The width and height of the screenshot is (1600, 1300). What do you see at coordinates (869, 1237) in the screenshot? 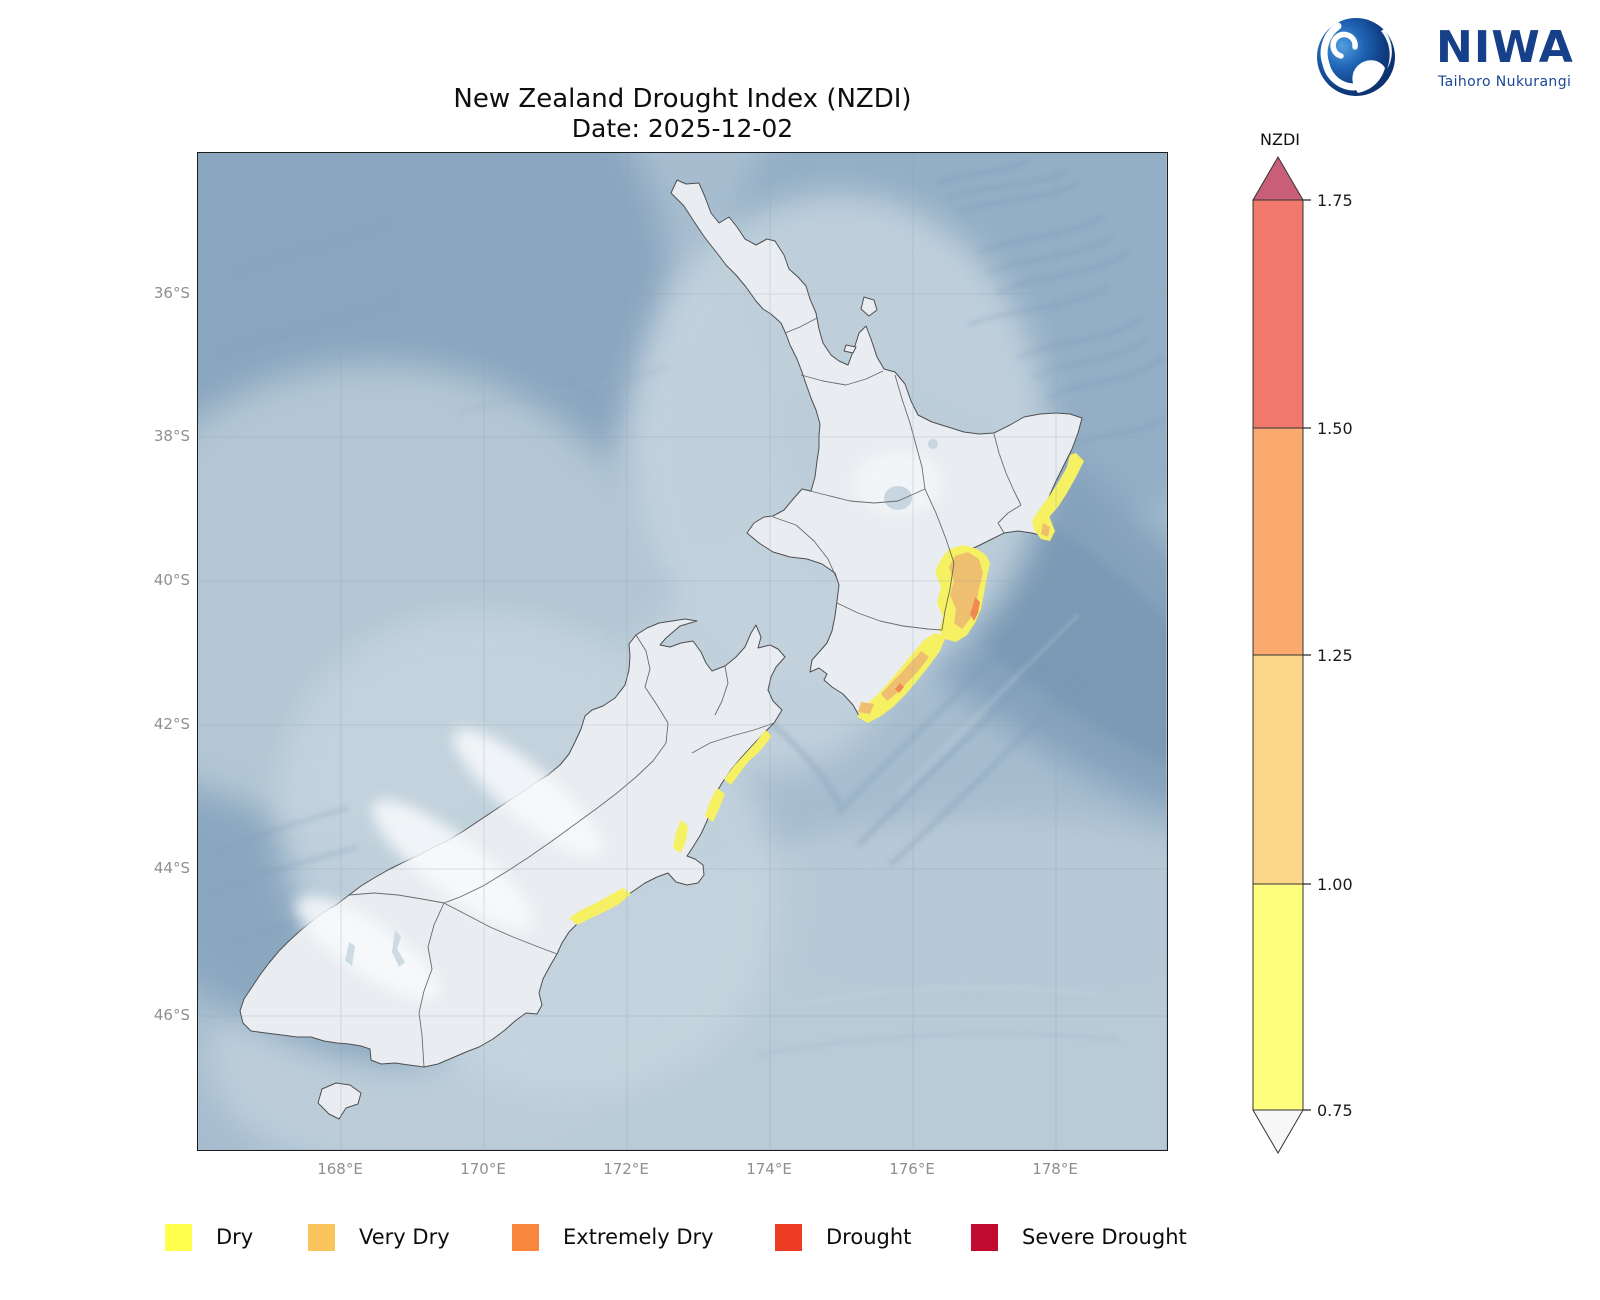
I see `legend-label: Drought` at bounding box center [869, 1237].